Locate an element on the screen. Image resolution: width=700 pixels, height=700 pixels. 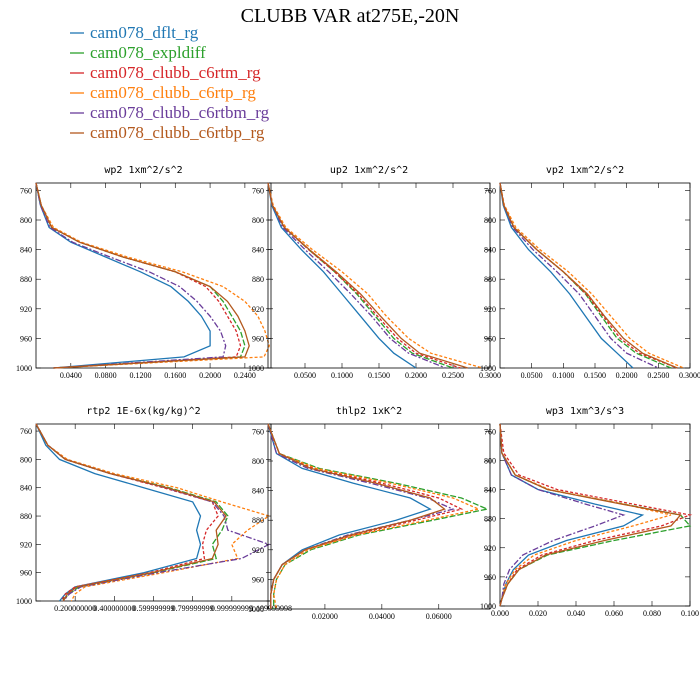
x-tick-label: 0.100 is located at coordinates (690, 613).